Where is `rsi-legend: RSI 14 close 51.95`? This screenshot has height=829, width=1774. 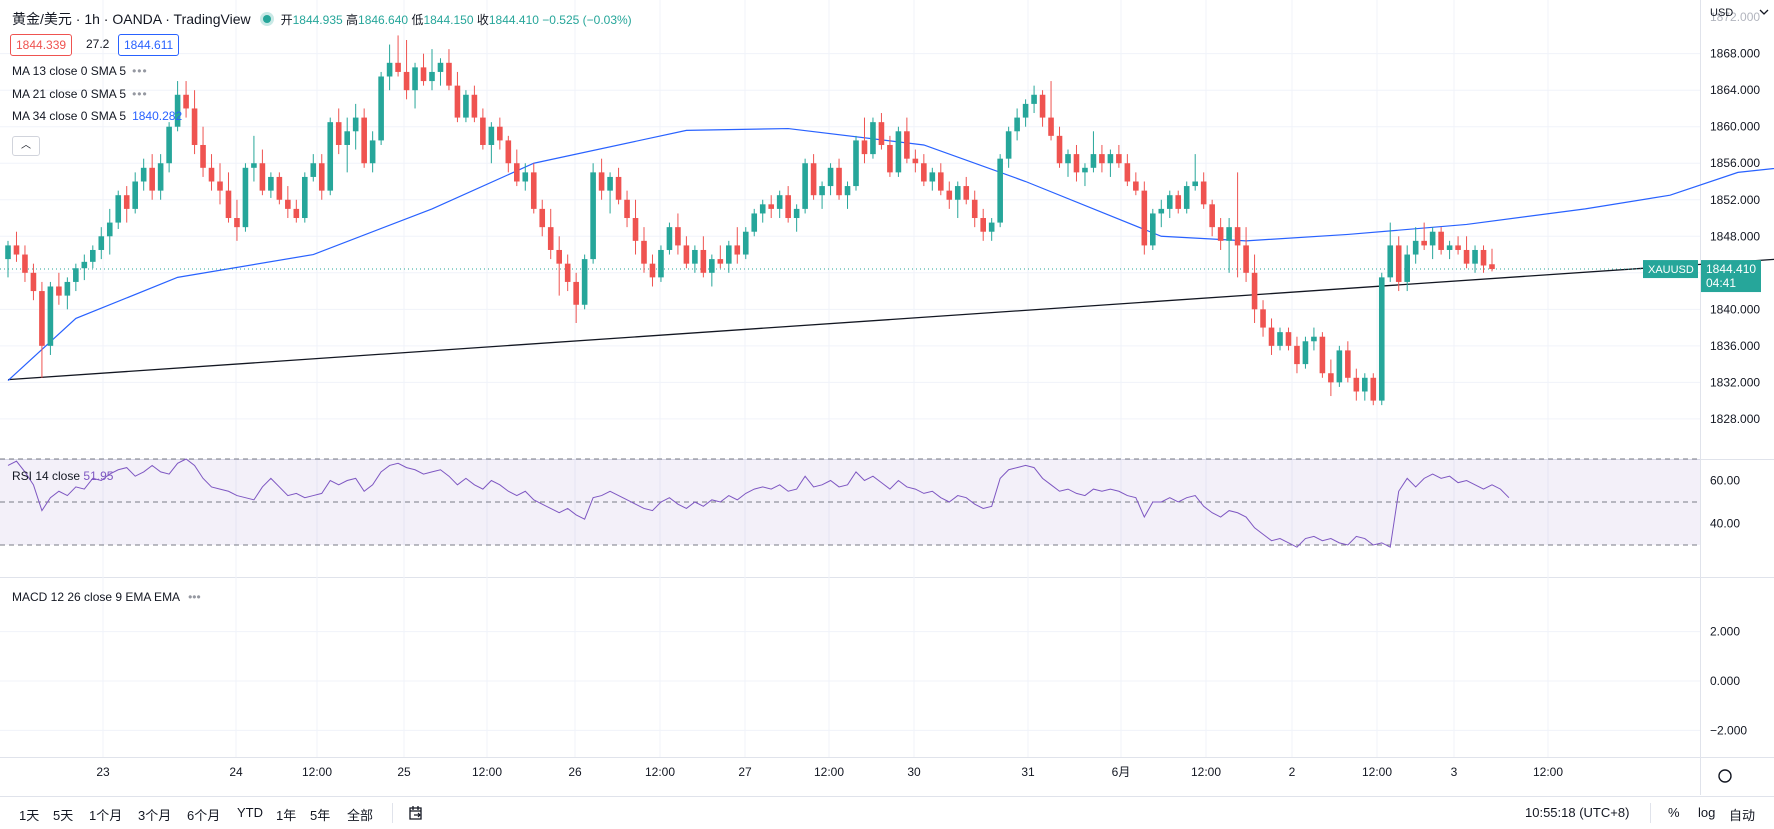 rsi-legend: RSI 14 close 51.95 is located at coordinates (62, 476).